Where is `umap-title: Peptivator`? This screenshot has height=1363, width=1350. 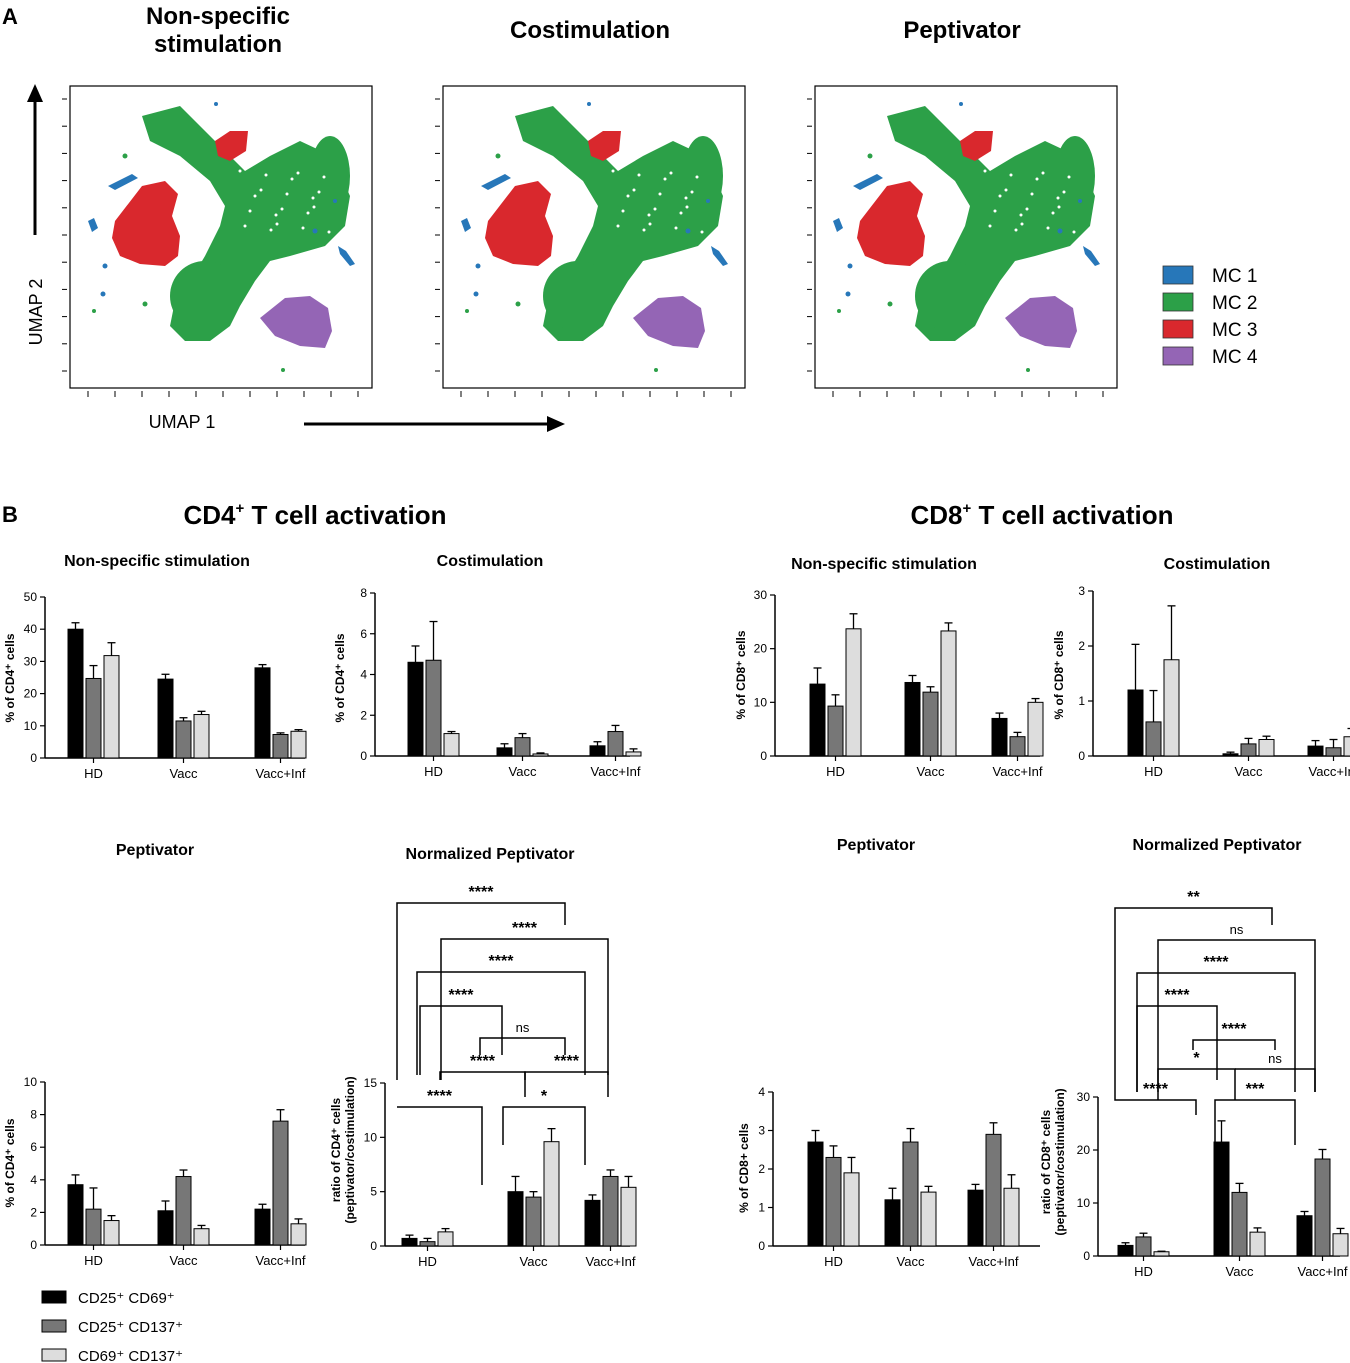
umap-title: Peptivator is located at coordinates (961, 30).